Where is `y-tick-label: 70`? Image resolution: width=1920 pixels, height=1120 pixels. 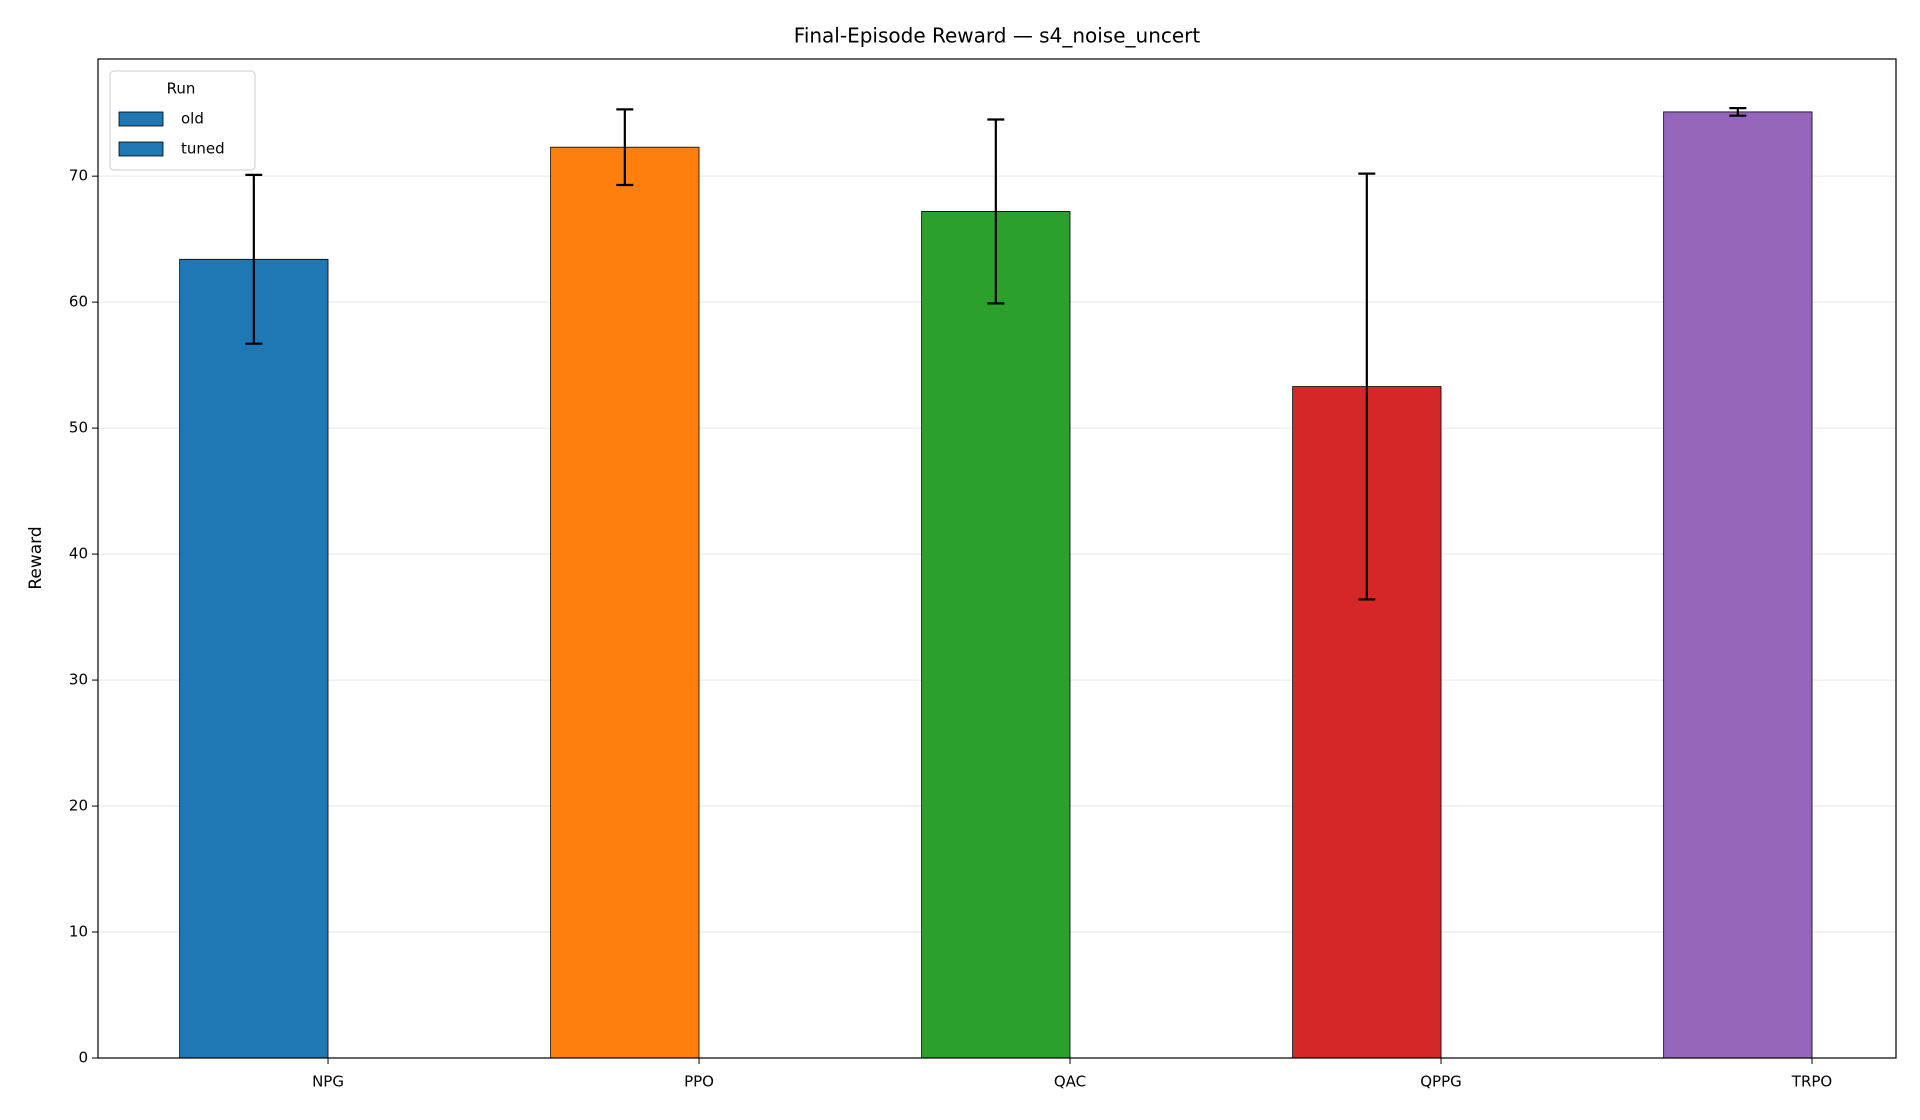 y-tick-label: 70 is located at coordinates (78, 176).